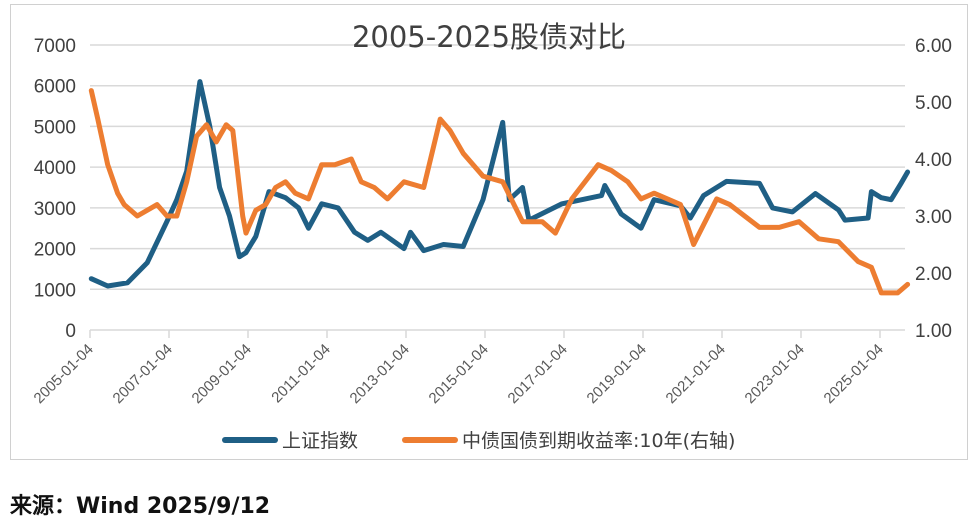  I want to click on x-tick-label: 2013-01-04, so click(380, 374).